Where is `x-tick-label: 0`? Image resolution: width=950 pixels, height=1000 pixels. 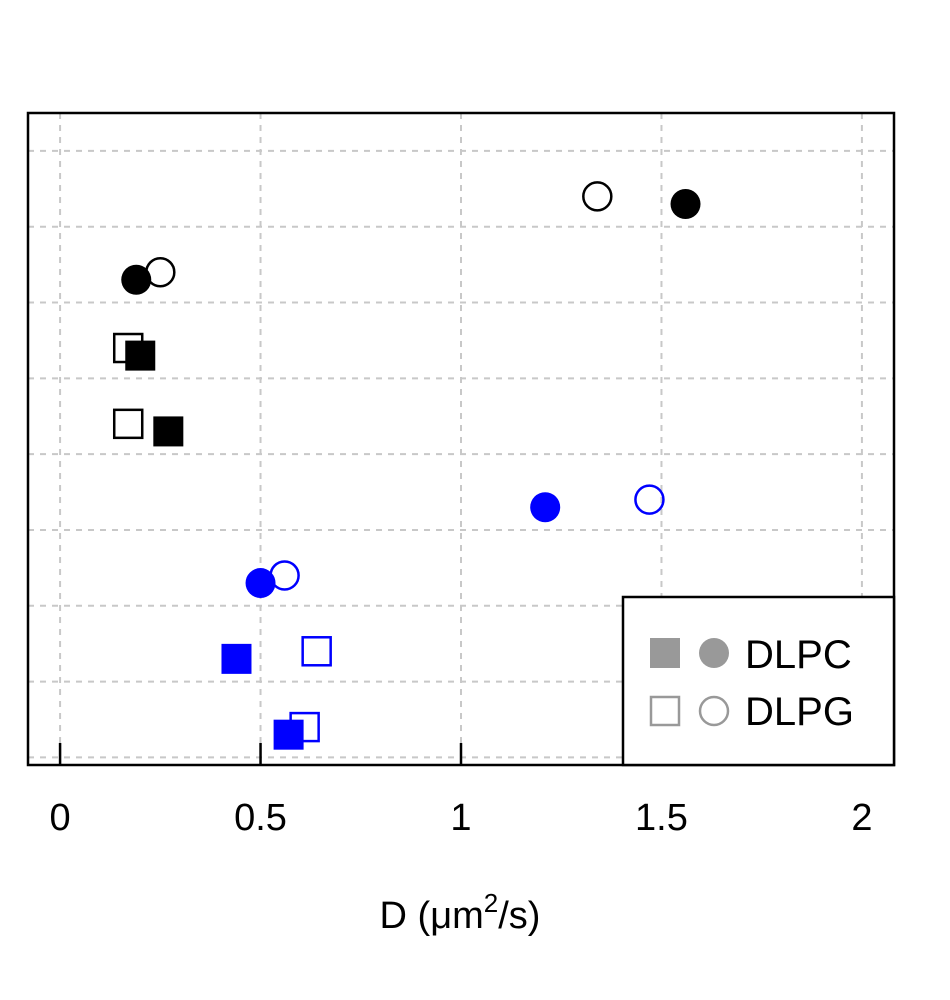
x-tick-label: 0 is located at coordinates (60, 818).